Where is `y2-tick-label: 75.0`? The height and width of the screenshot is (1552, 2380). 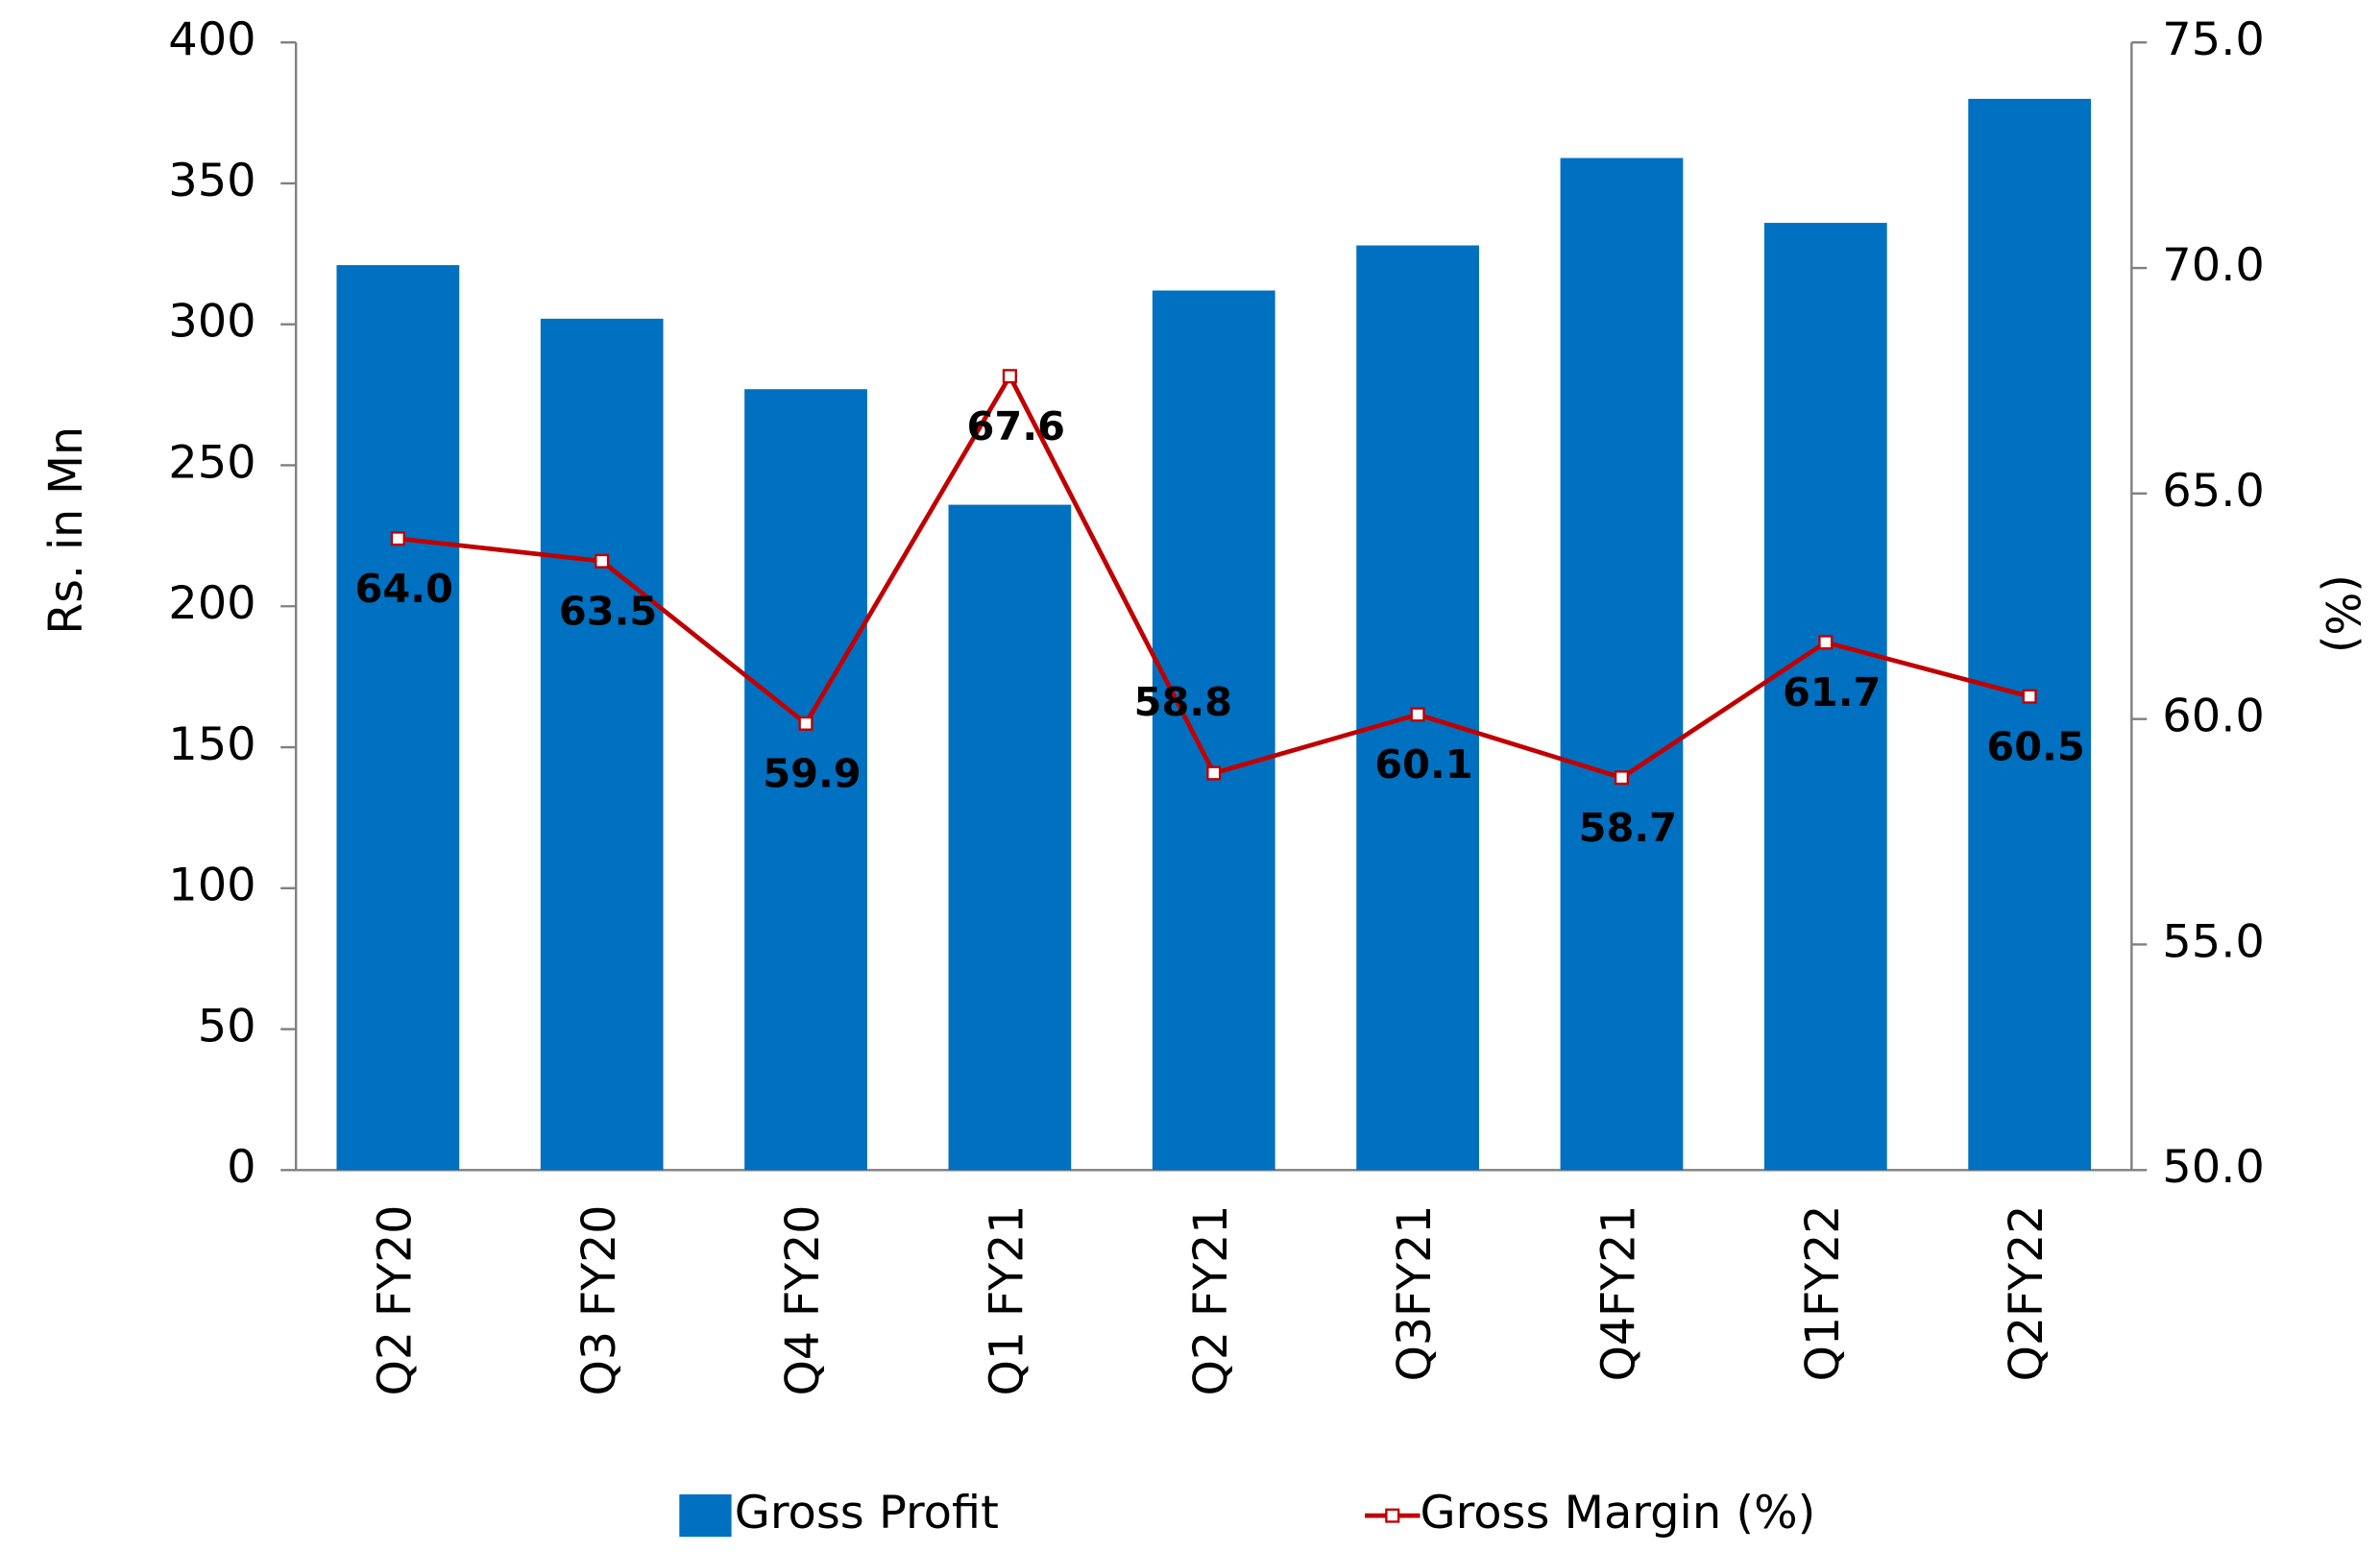 y2-tick-label: 75.0 is located at coordinates (2213, 39).